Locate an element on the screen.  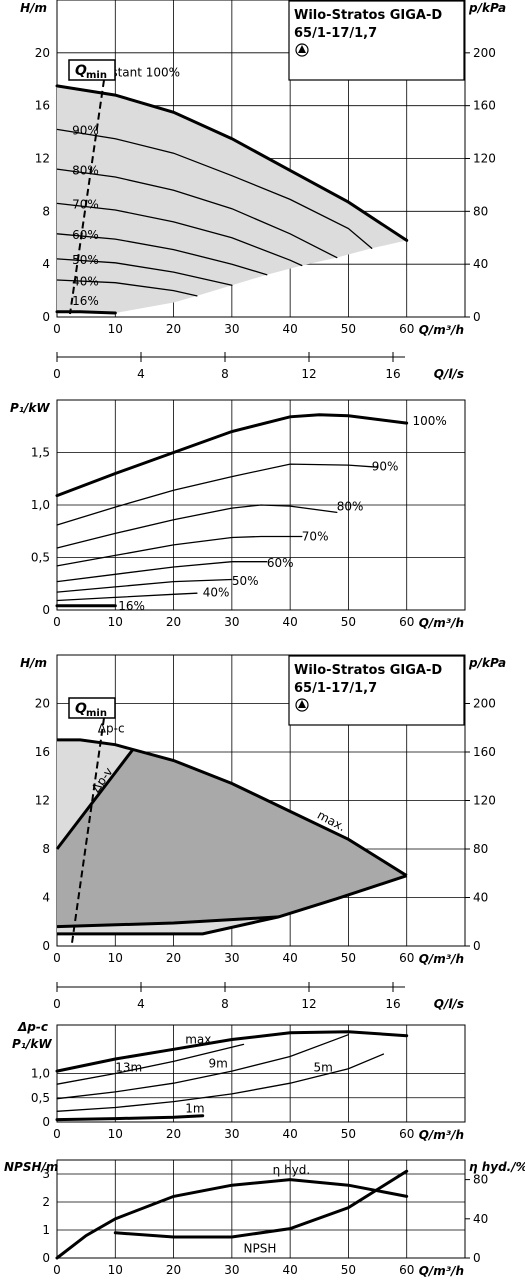
series-label: η hyd. is located at coordinates (292, 1170).